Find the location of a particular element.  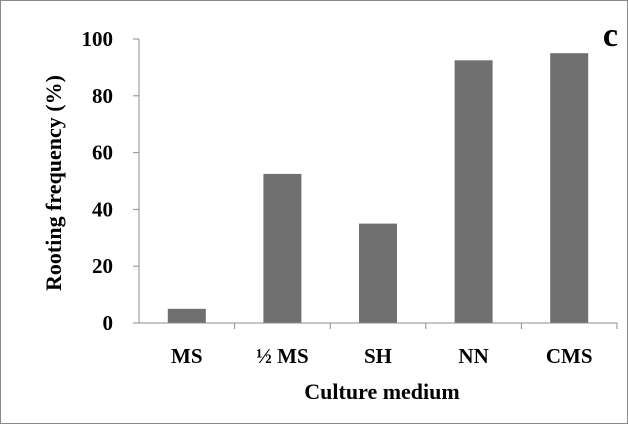

y-tick-label: 60 is located at coordinates (102, 153).